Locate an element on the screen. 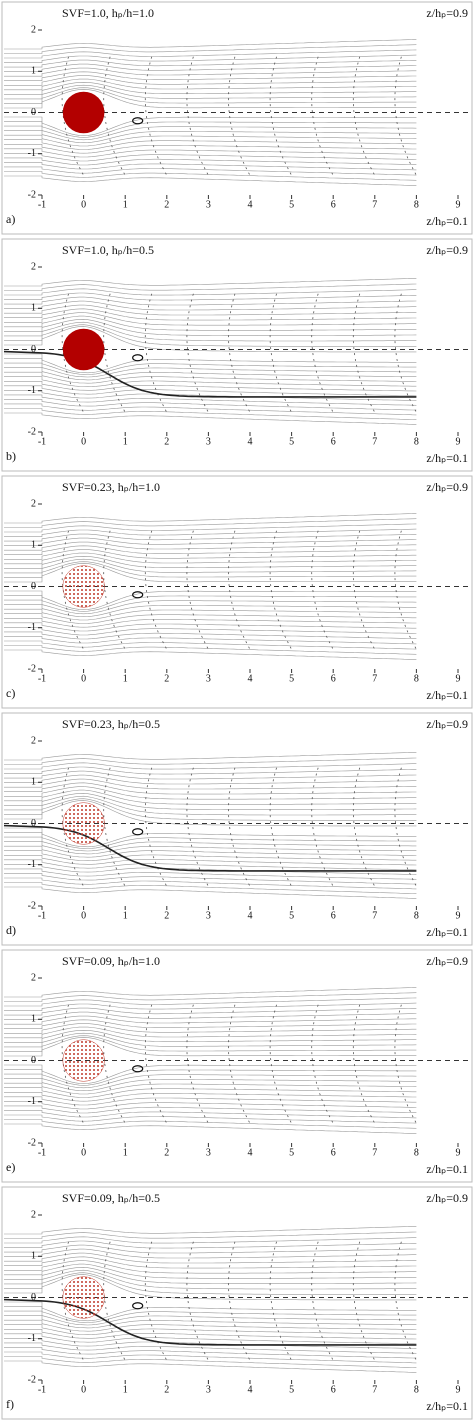  x-tick-label: -1 is located at coordinates (42, 915).